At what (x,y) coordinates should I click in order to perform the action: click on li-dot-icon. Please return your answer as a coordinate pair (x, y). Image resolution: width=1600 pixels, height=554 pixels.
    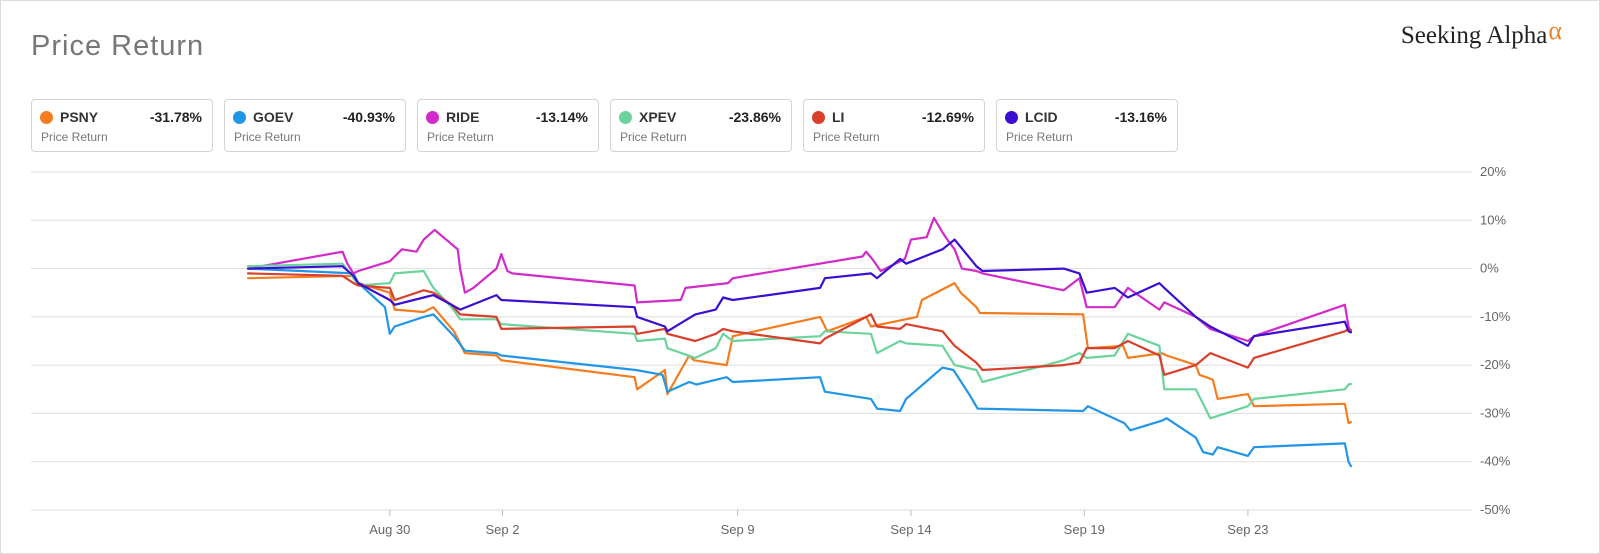
    Looking at the image, I should click on (818, 117).